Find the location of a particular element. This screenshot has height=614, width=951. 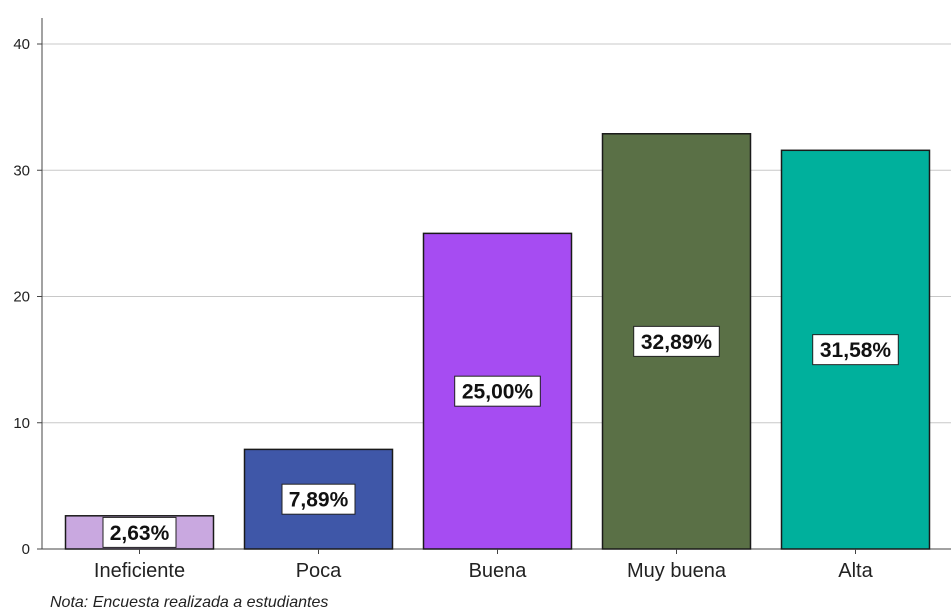

x-axis: Ineficiente Poca Buena Muy buena Alta is located at coordinates (484, 565).